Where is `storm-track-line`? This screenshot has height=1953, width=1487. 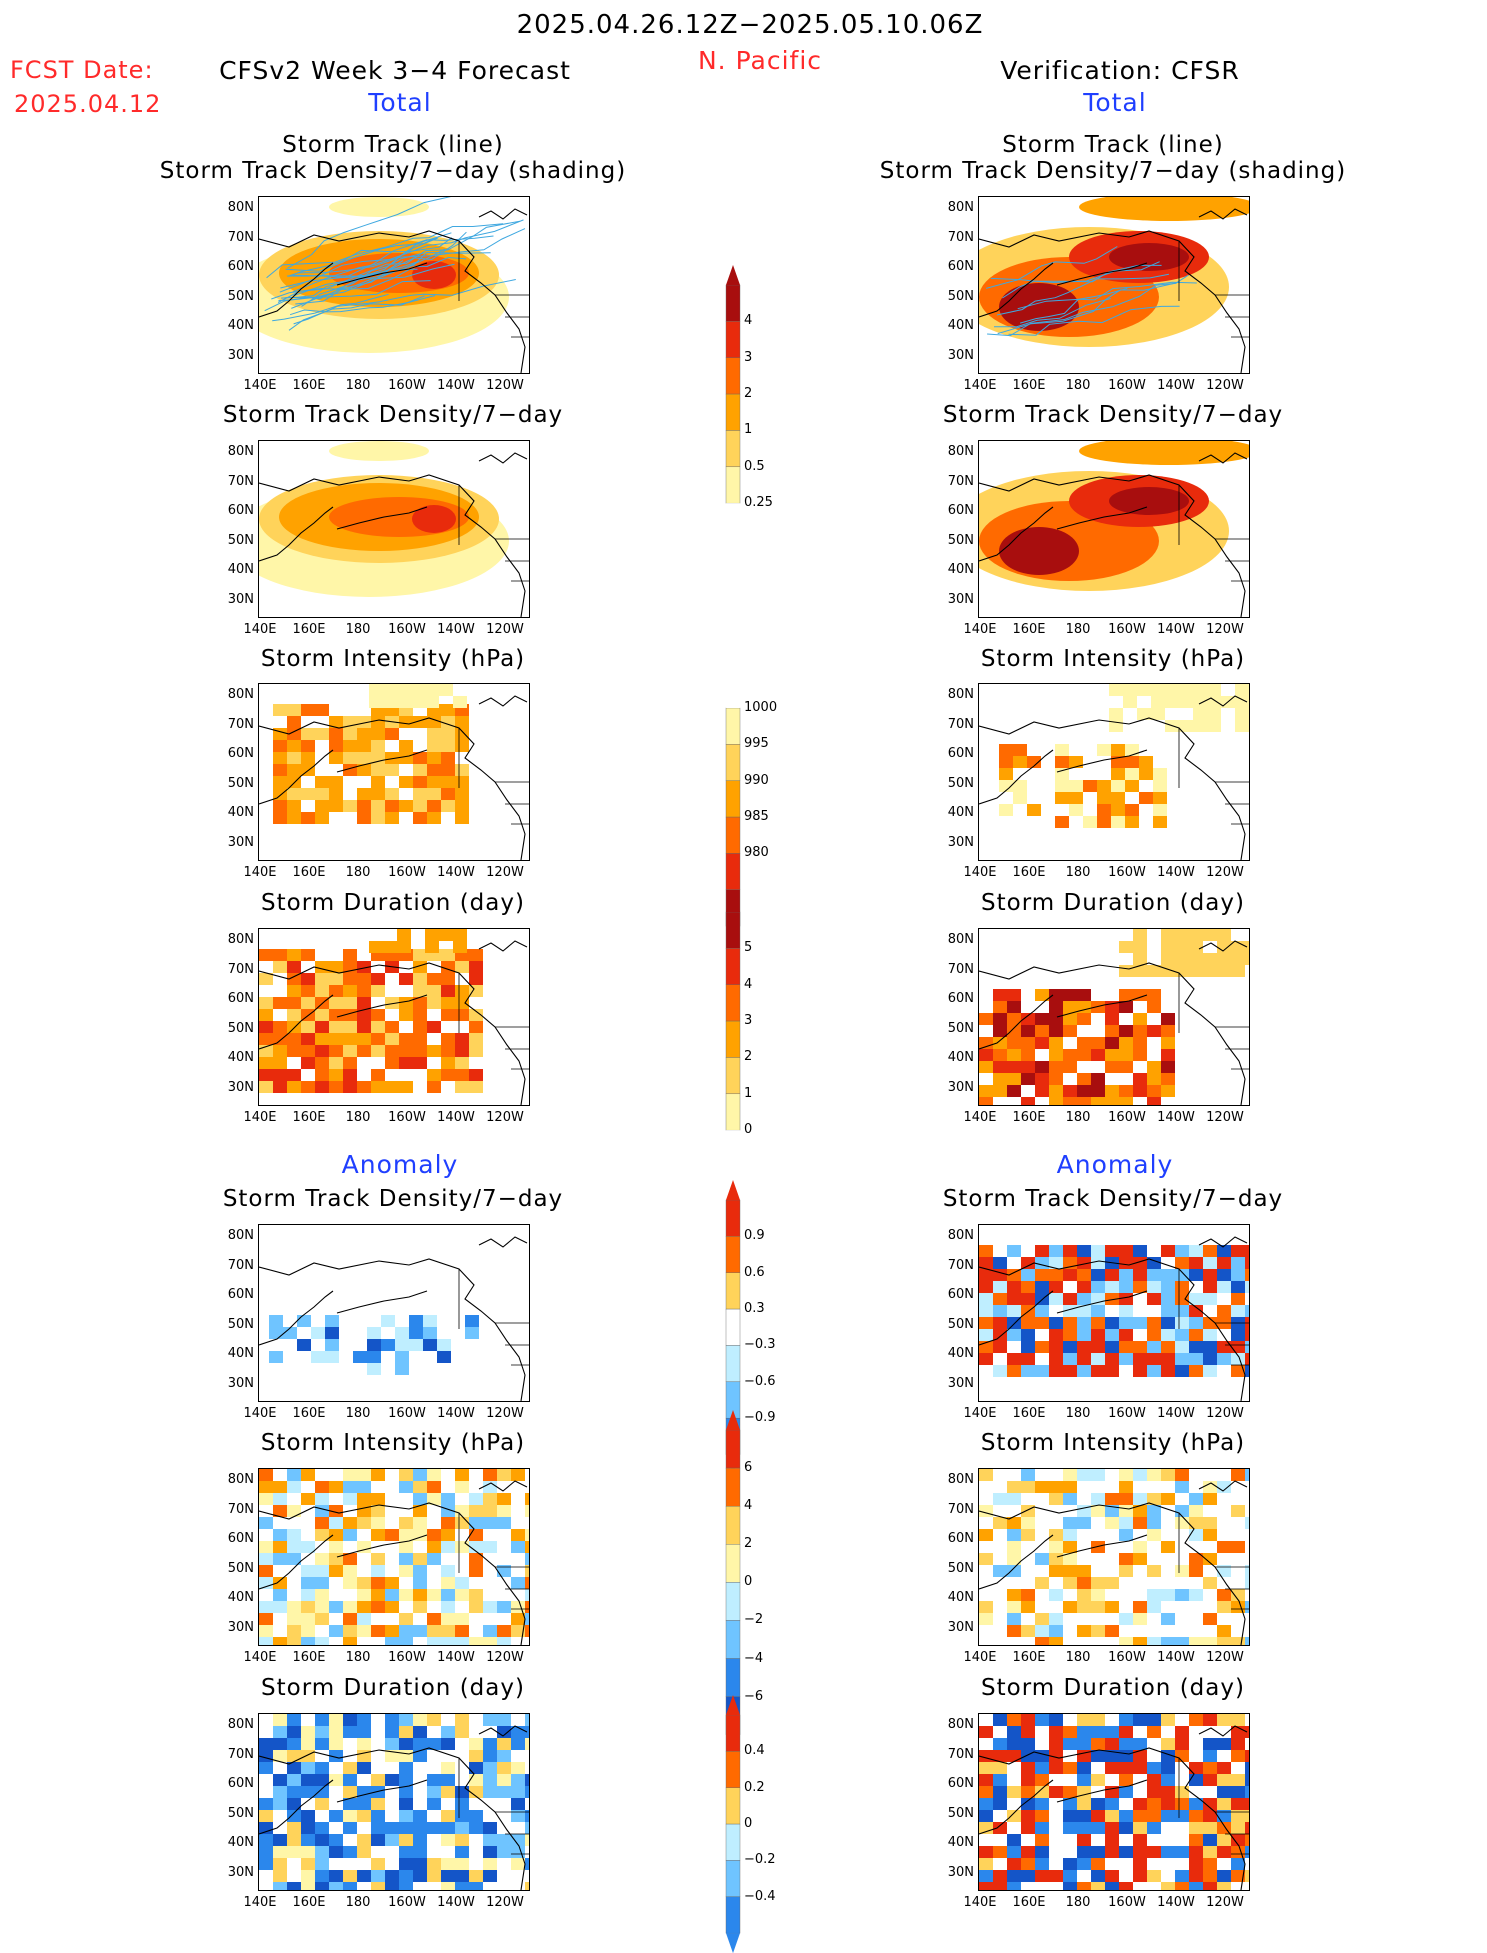 storm-track-line is located at coordinates (369, 233).